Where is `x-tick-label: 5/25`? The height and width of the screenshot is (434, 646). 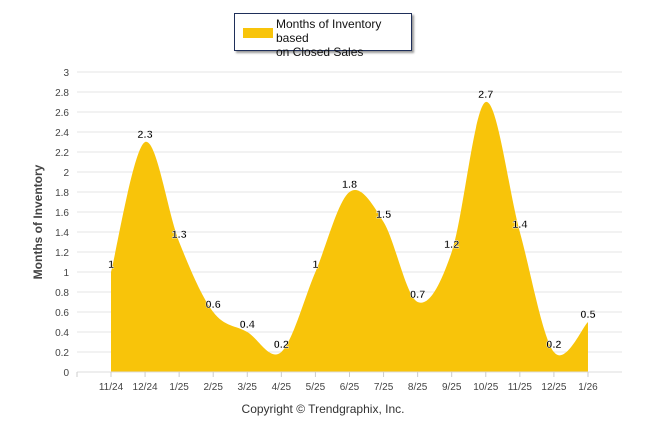
x-tick-label: 5/25 is located at coordinates (316, 387).